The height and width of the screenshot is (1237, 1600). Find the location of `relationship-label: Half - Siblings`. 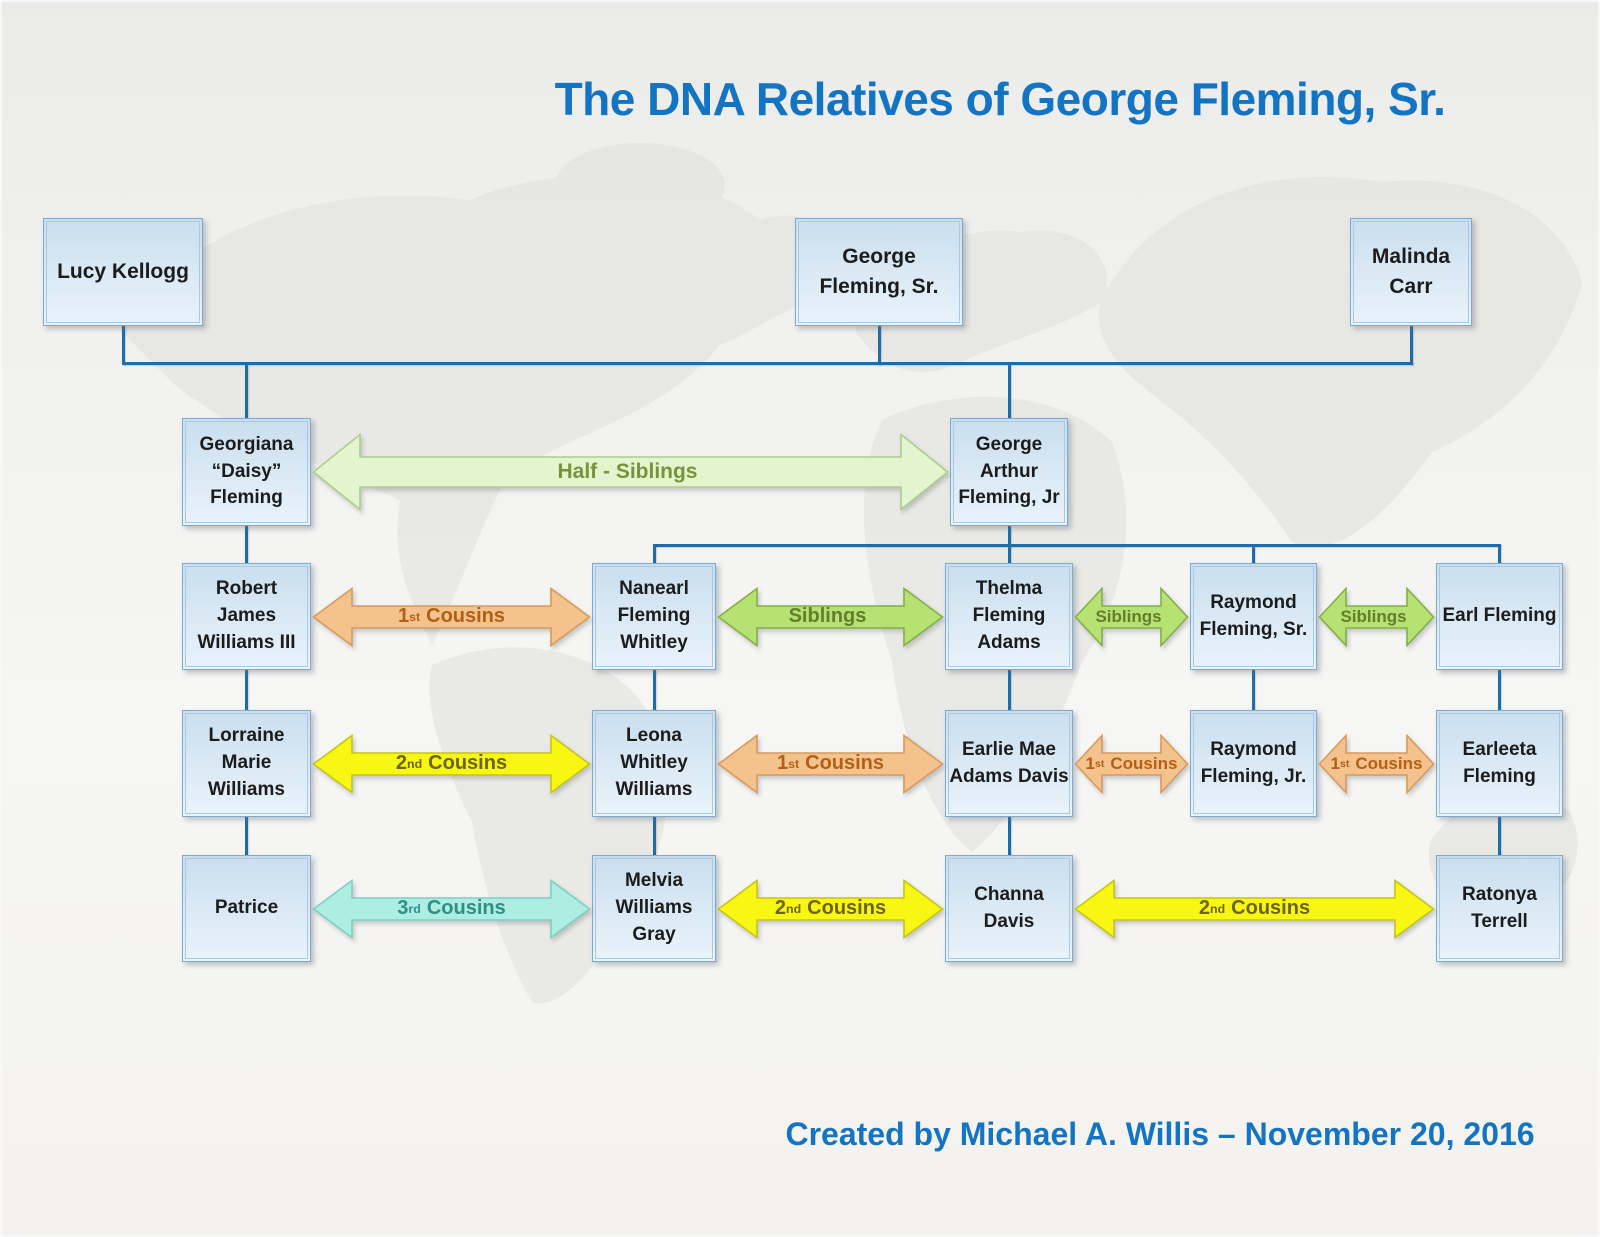

relationship-label: Half - Siblings is located at coordinates (627, 471).